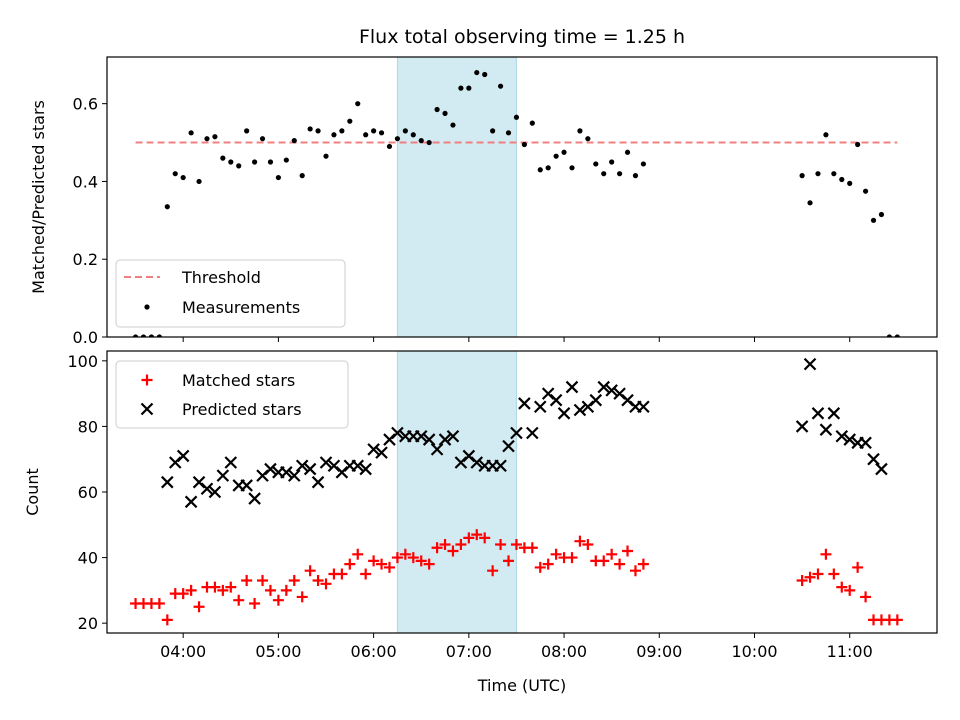  What do you see at coordinates (522, 37) in the screenshot?
I see `chart-title: Flux total observing time = 1.25 h` at bounding box center [522, 37].